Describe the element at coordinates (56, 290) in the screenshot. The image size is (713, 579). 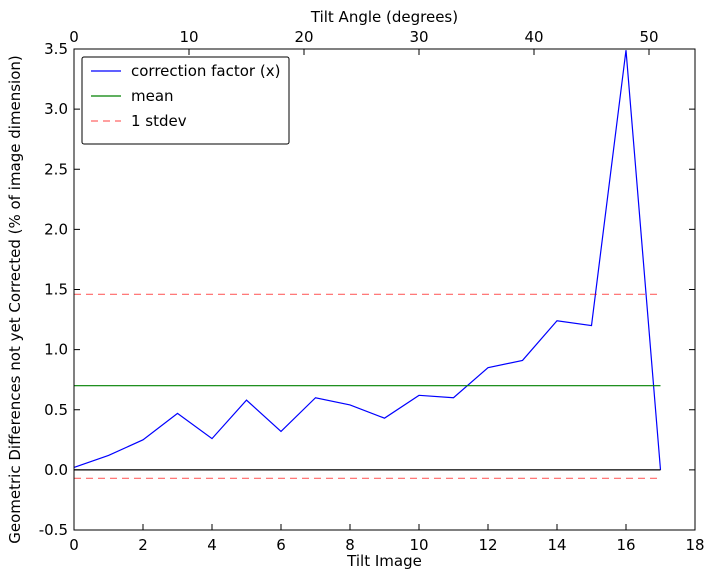
I see `y-tick-label: 1.5` at that location.